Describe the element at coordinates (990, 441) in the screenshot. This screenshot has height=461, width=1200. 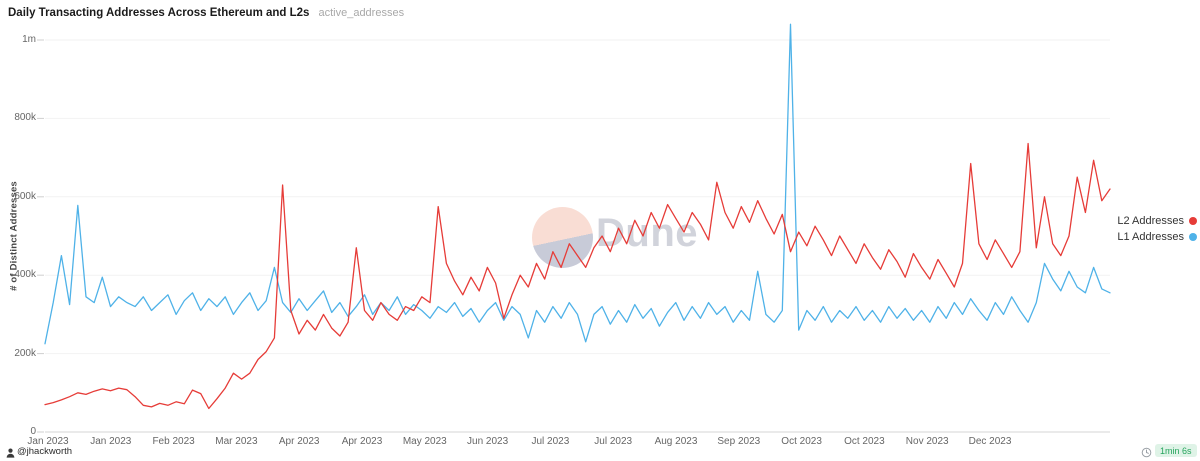
I see `x-tick-label: Dec 2023` at that location.